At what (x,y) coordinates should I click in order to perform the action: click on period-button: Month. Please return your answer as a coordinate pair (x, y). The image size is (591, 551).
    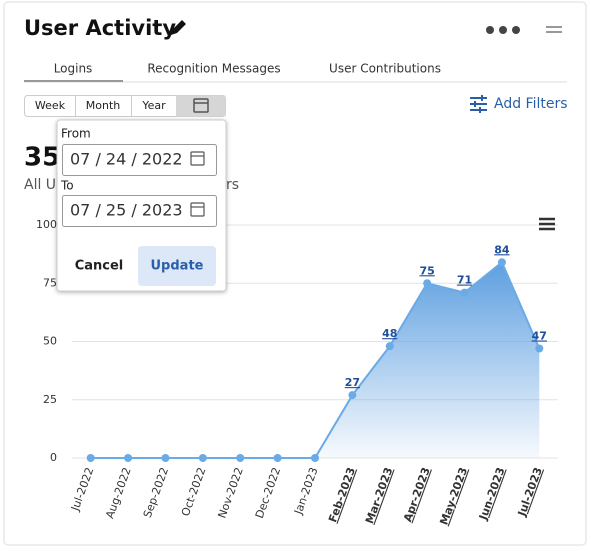
    Looking at the image, I should click on (103, 105).